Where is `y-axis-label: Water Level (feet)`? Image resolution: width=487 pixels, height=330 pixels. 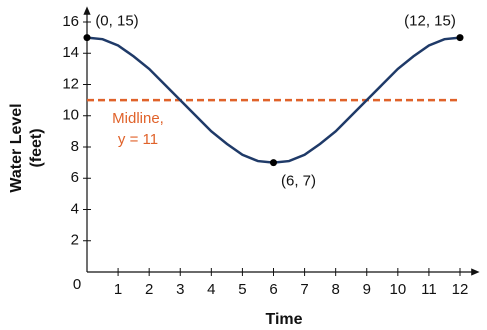 y-axis-label: Water Level (feet) is located at coordinates (26, 147).